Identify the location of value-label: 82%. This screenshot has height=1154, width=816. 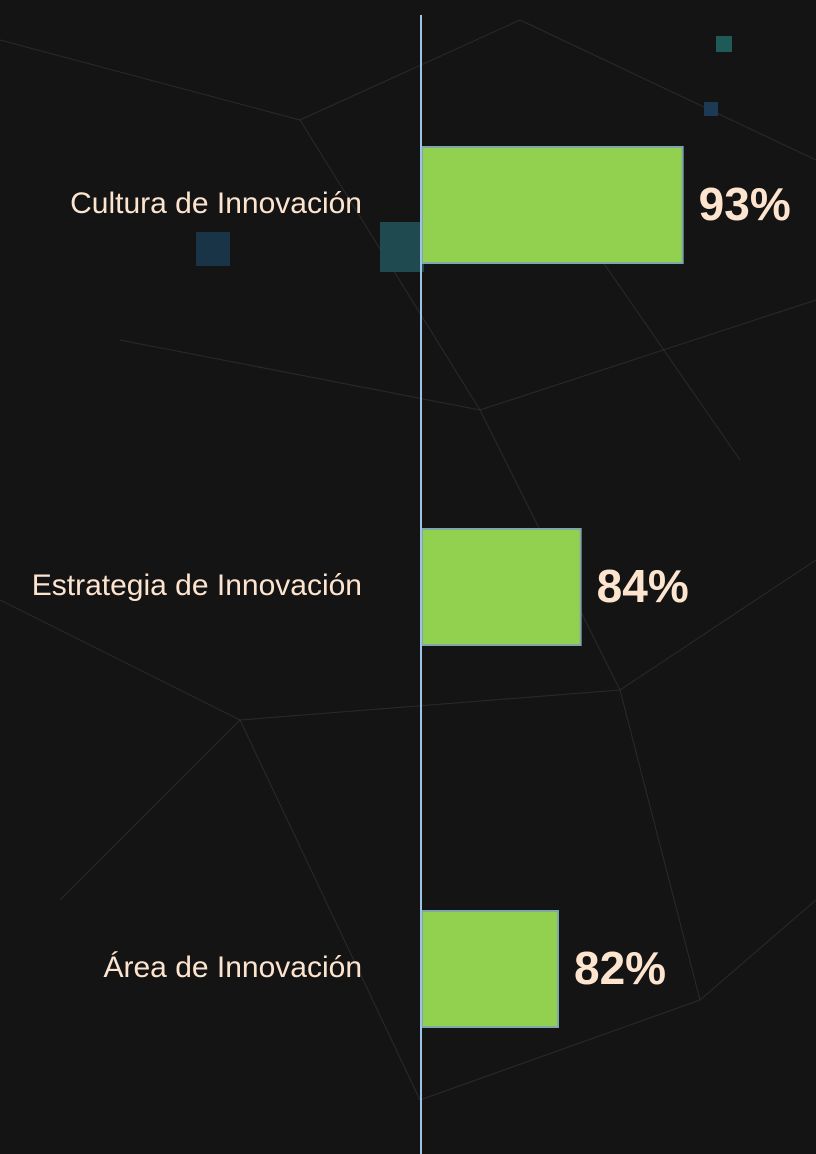
(620, 968).